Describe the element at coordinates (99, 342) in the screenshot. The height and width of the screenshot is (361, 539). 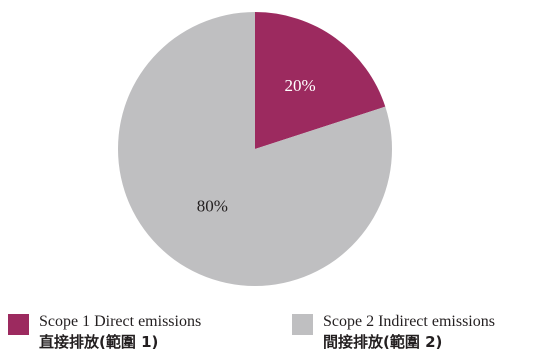
I see `legend-label-zh: 直接排放(範圍 1)` at that location.